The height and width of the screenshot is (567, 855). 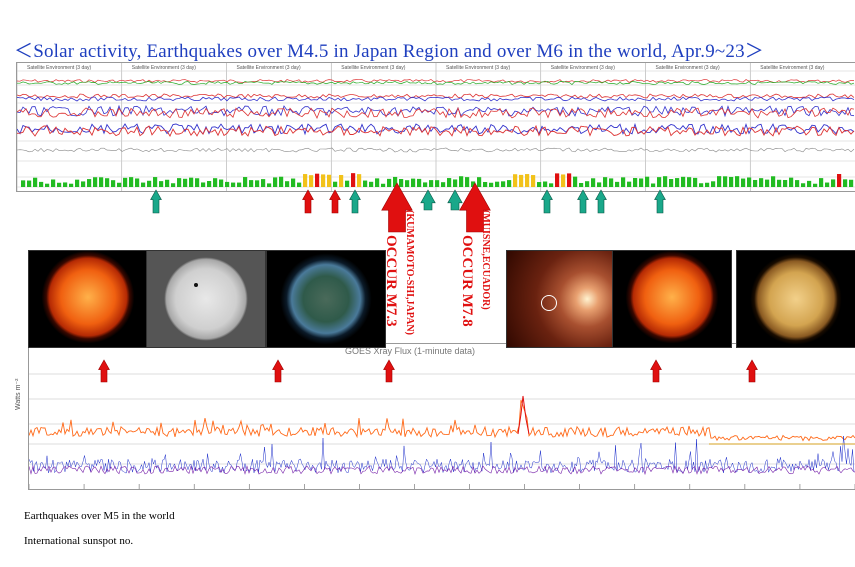 I want to click on occur-m78-label: OCCUR M7.8, so click(x=467, y=281).